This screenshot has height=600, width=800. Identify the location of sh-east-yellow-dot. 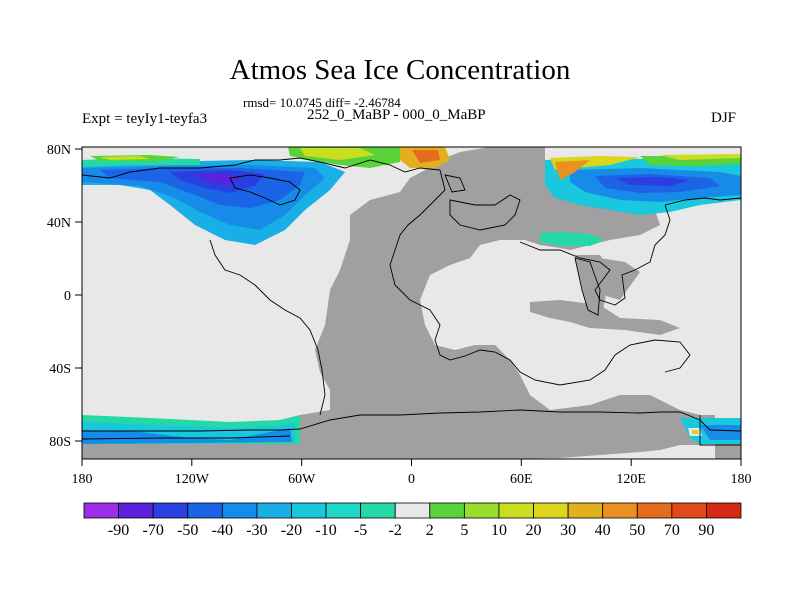
(695, 432).